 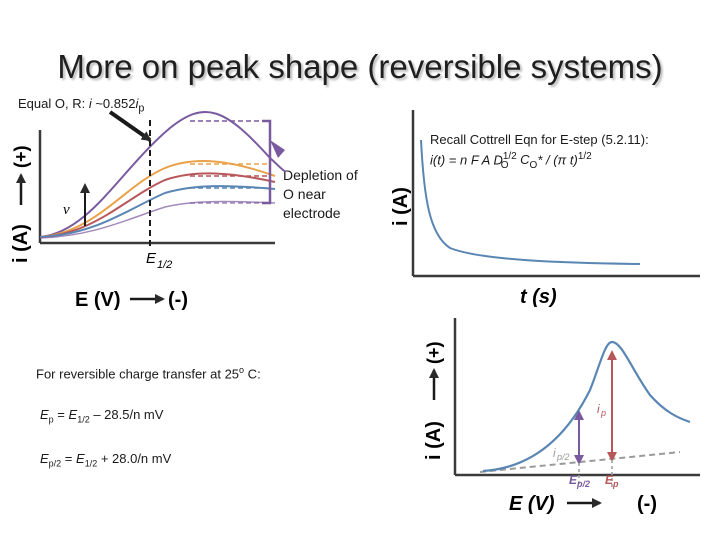 I want to click on left-x-minus: (-), so click(x=178, y=300).